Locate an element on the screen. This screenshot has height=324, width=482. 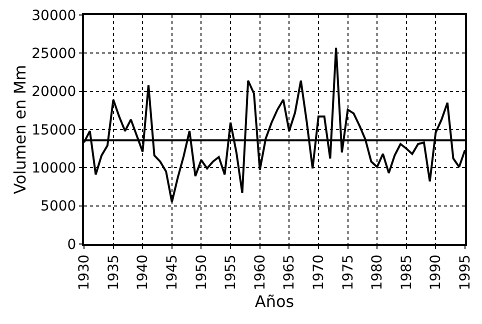
x-tick-label: 1955 is located at coordinates (231, 272).